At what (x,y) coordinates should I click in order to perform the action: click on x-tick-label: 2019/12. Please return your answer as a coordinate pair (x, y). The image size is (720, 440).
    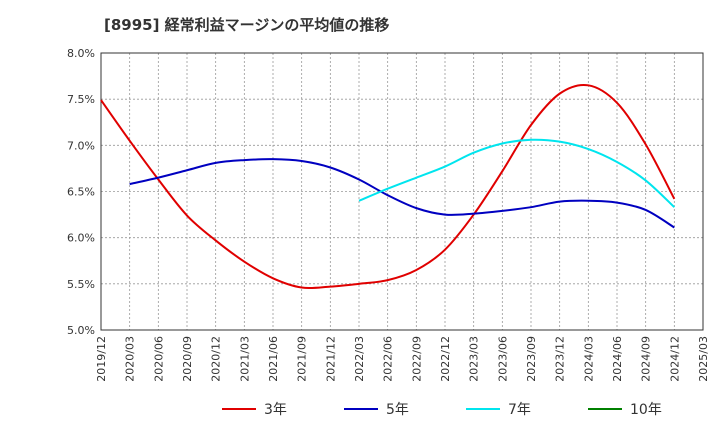
    Looking at the image, I should click on (101, 359).